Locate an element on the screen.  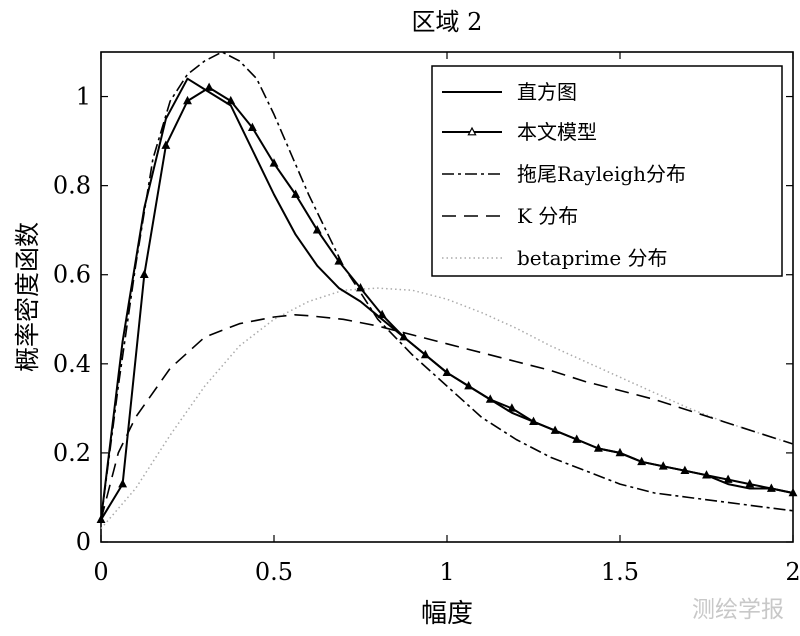
legend-label: betaprime 分布 is located at coordinates (592, 258).